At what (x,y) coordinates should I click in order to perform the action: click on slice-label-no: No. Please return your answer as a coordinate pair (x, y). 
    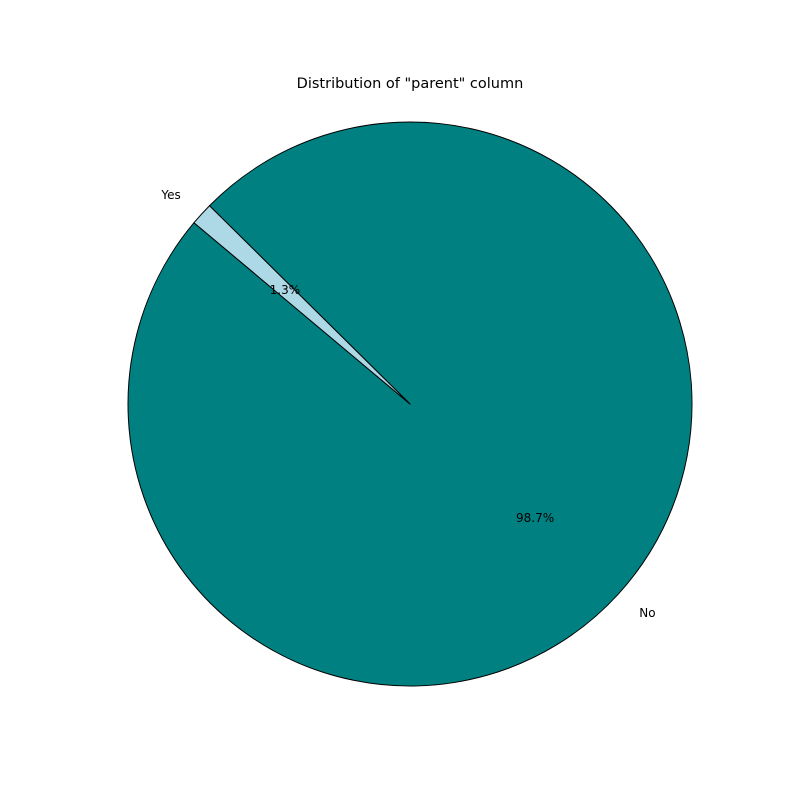
    Looking at the image, I should click on (647, 613).